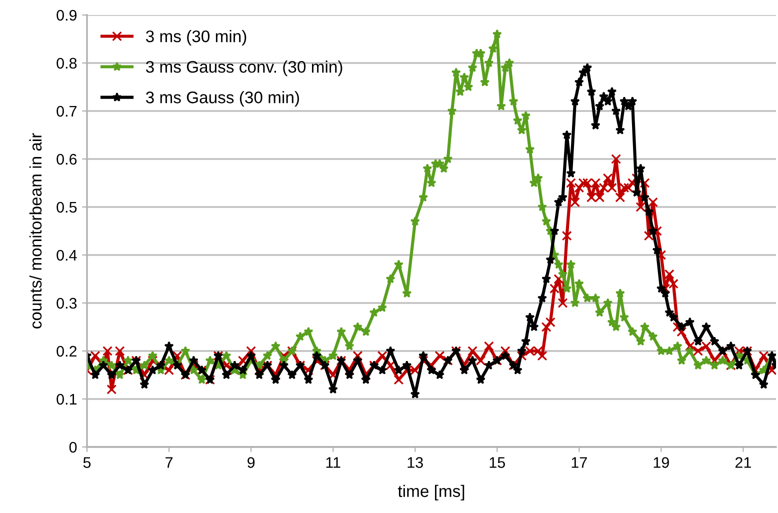 The image size is (778, 513). I want to click on y-tick-label: 0.3, so click(66, 303).